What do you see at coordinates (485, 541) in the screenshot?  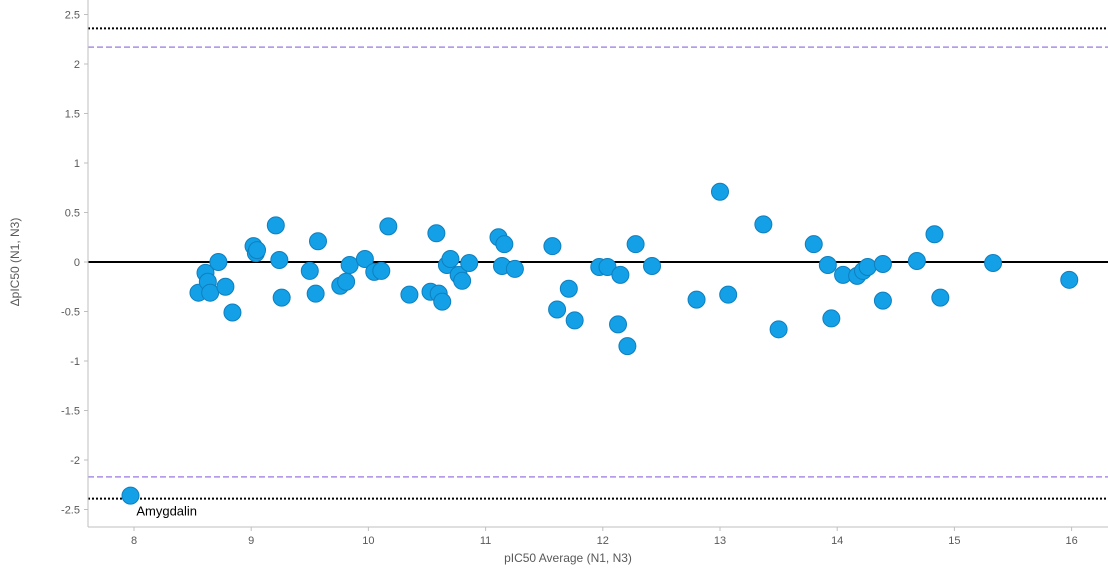 I see `x-tick-label: 11` at bounding box center [485, 541].